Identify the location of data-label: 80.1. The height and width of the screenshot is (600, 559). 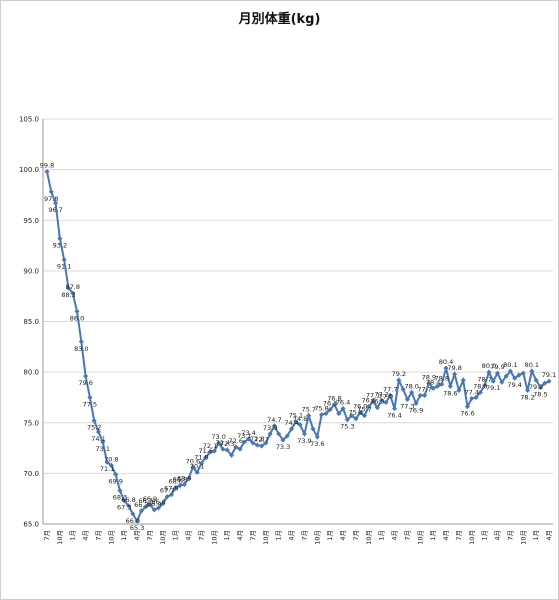
(510, 365).